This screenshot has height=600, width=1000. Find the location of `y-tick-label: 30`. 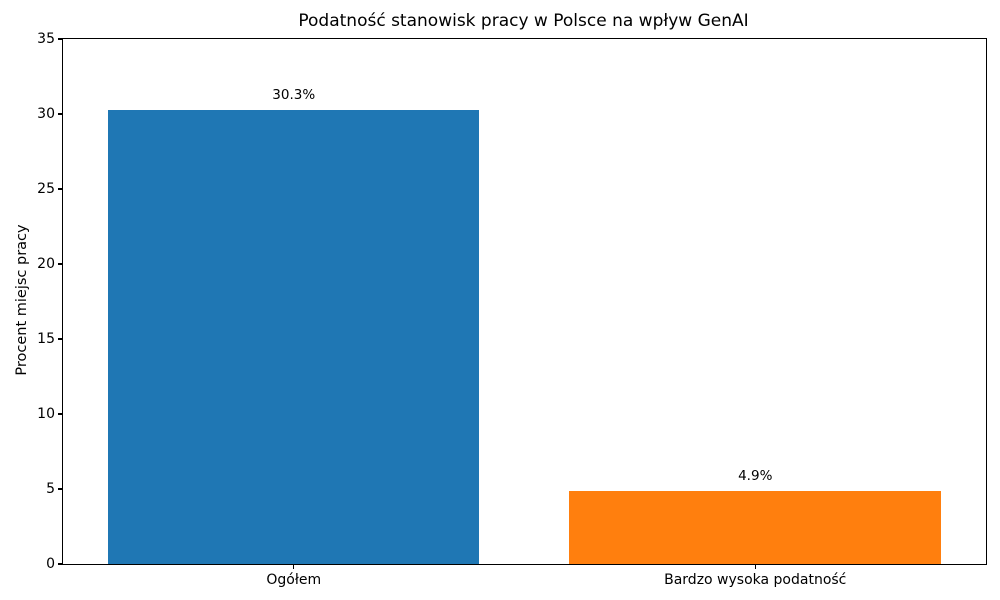

y-tick-label: 30 is located at coordinates (46, 114).